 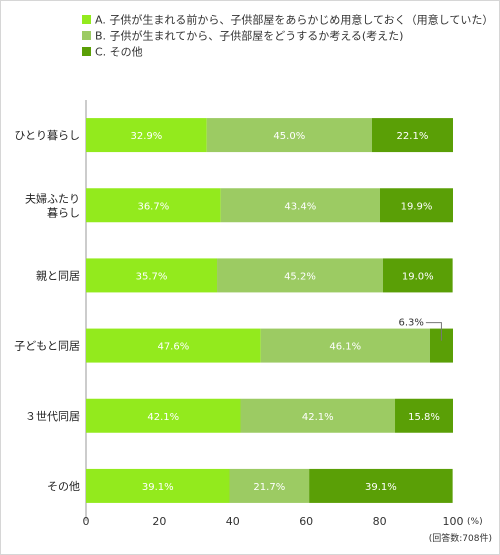 I want to click on data-label: 21.7%, so click(x=269, y=487).